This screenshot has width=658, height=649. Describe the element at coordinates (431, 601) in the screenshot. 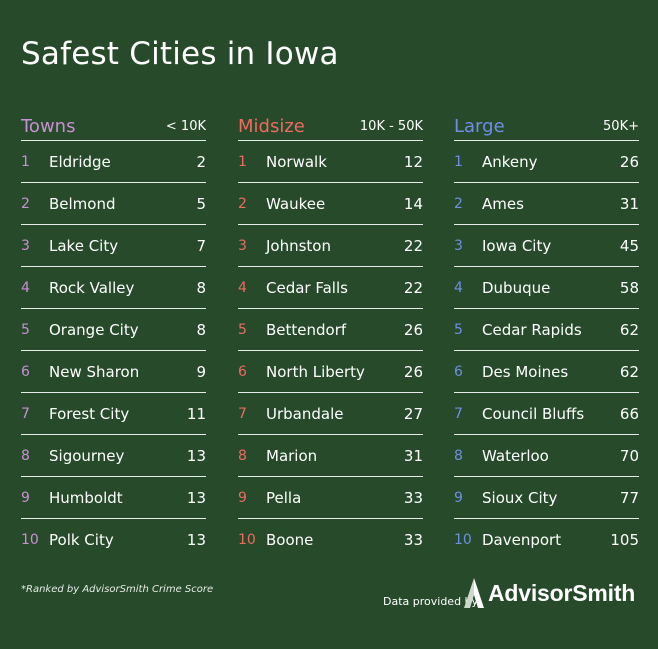

I see `data-provided-label: Data provided by` at that location.